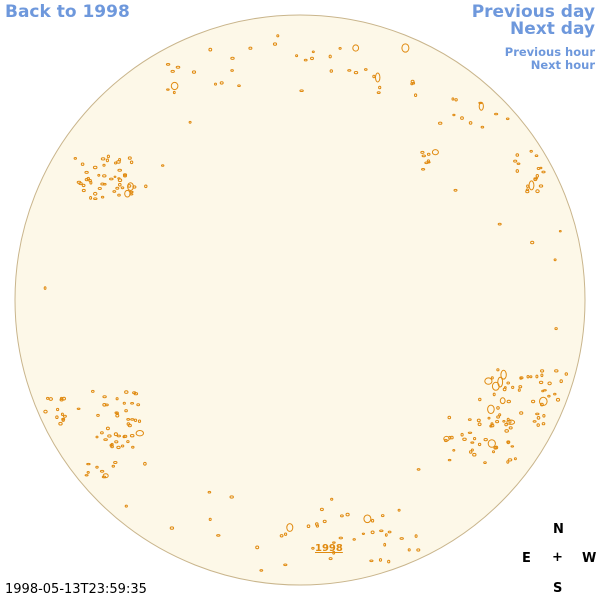 The image size is (600, 600). Describe the element at coordinates (558, 529) in the screenshot. I see `compass-north-label: N` at that location.